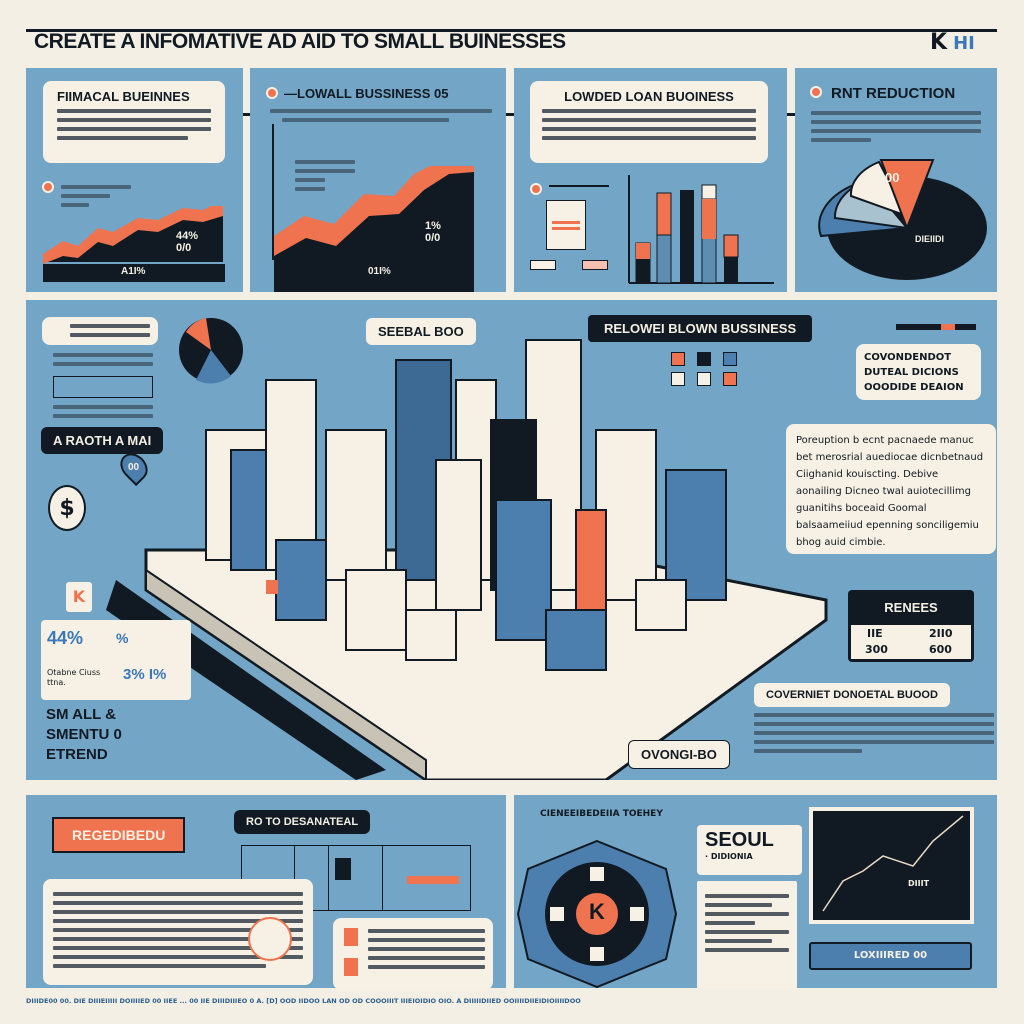 The image size is (1024, 1024). I want to click on k-badge: K, so click(79, 597).